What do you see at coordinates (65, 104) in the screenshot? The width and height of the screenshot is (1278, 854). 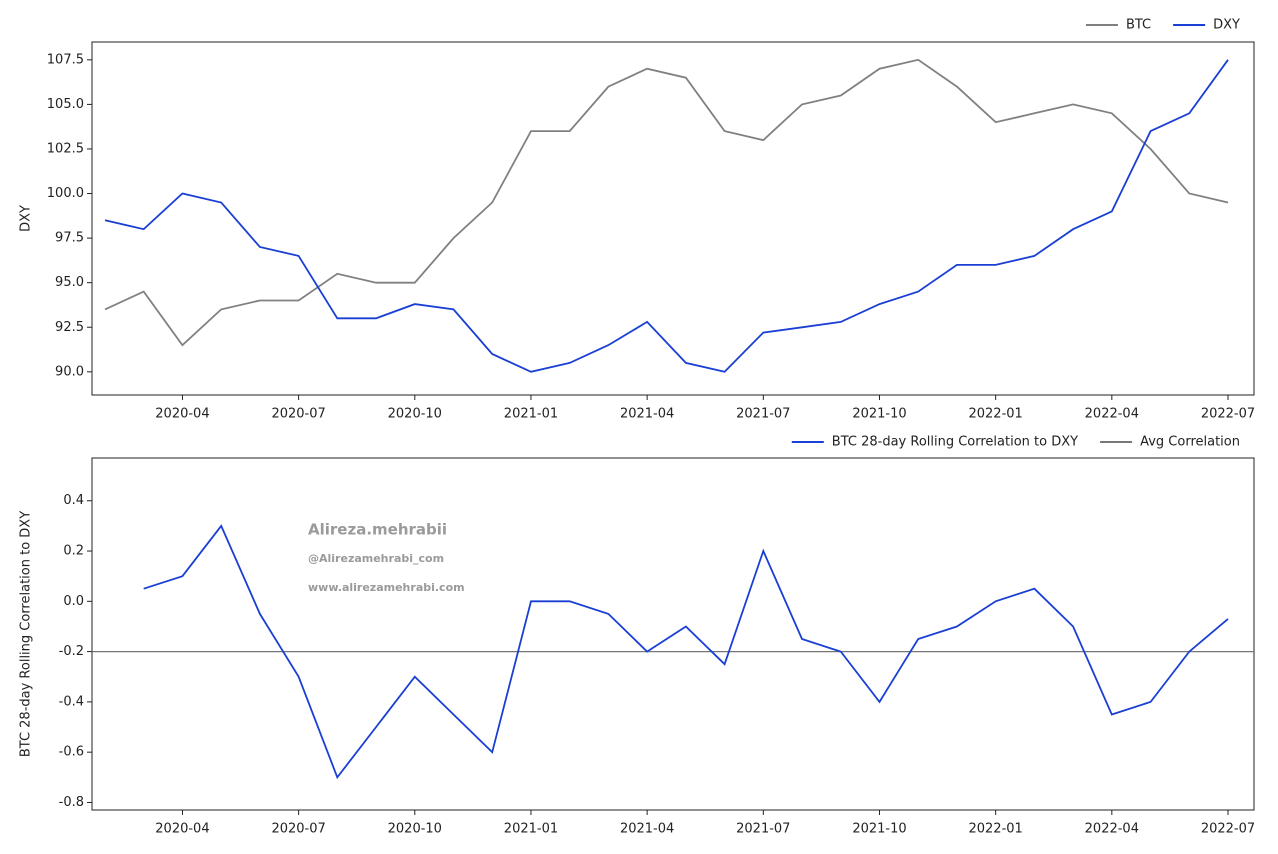 I see `y-tick-label: 105.0` at bounding box center [65, 104].